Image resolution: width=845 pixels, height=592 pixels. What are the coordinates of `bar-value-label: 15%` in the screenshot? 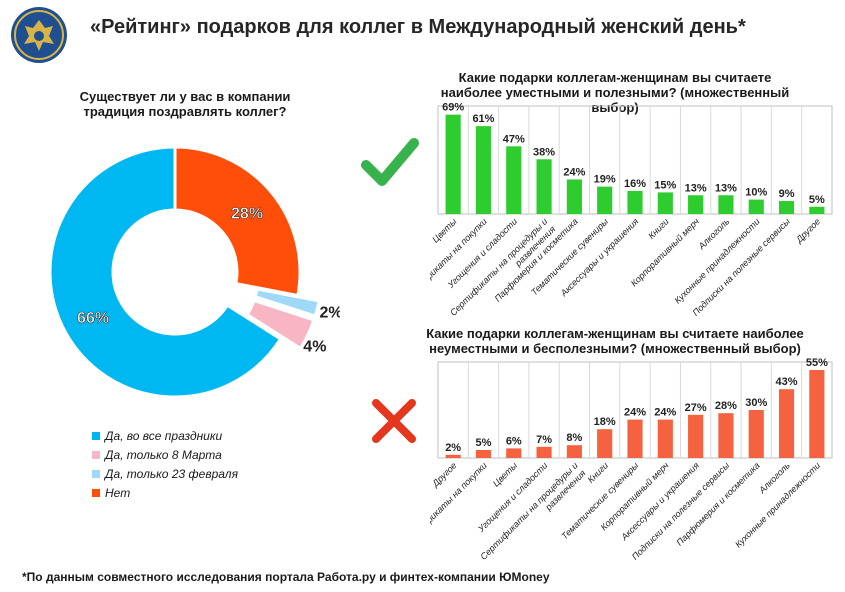 It's located at (665, 185).